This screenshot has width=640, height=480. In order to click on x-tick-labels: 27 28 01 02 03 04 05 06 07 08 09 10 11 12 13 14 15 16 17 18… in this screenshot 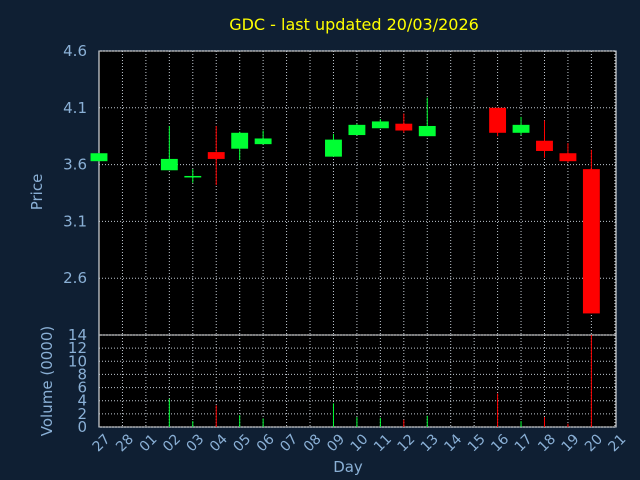, I will do `click(360, 443)`.